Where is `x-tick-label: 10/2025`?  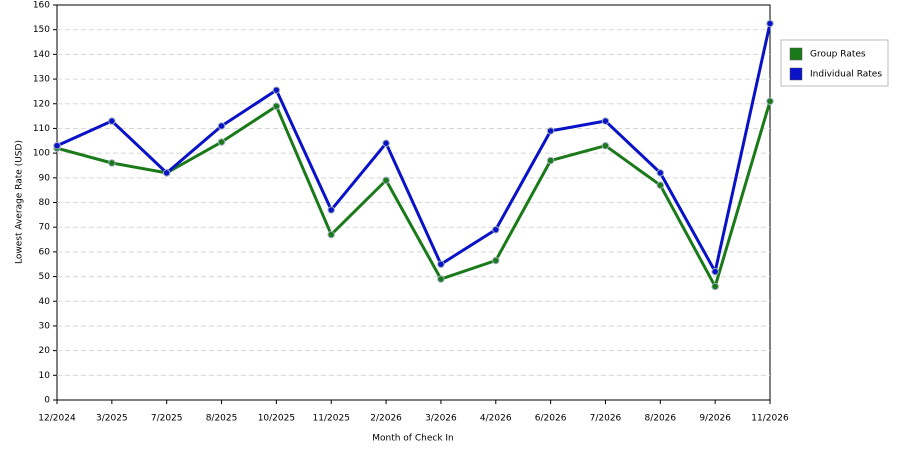
x-tick-label: 10/2025 is located at coordinates (276, 419).